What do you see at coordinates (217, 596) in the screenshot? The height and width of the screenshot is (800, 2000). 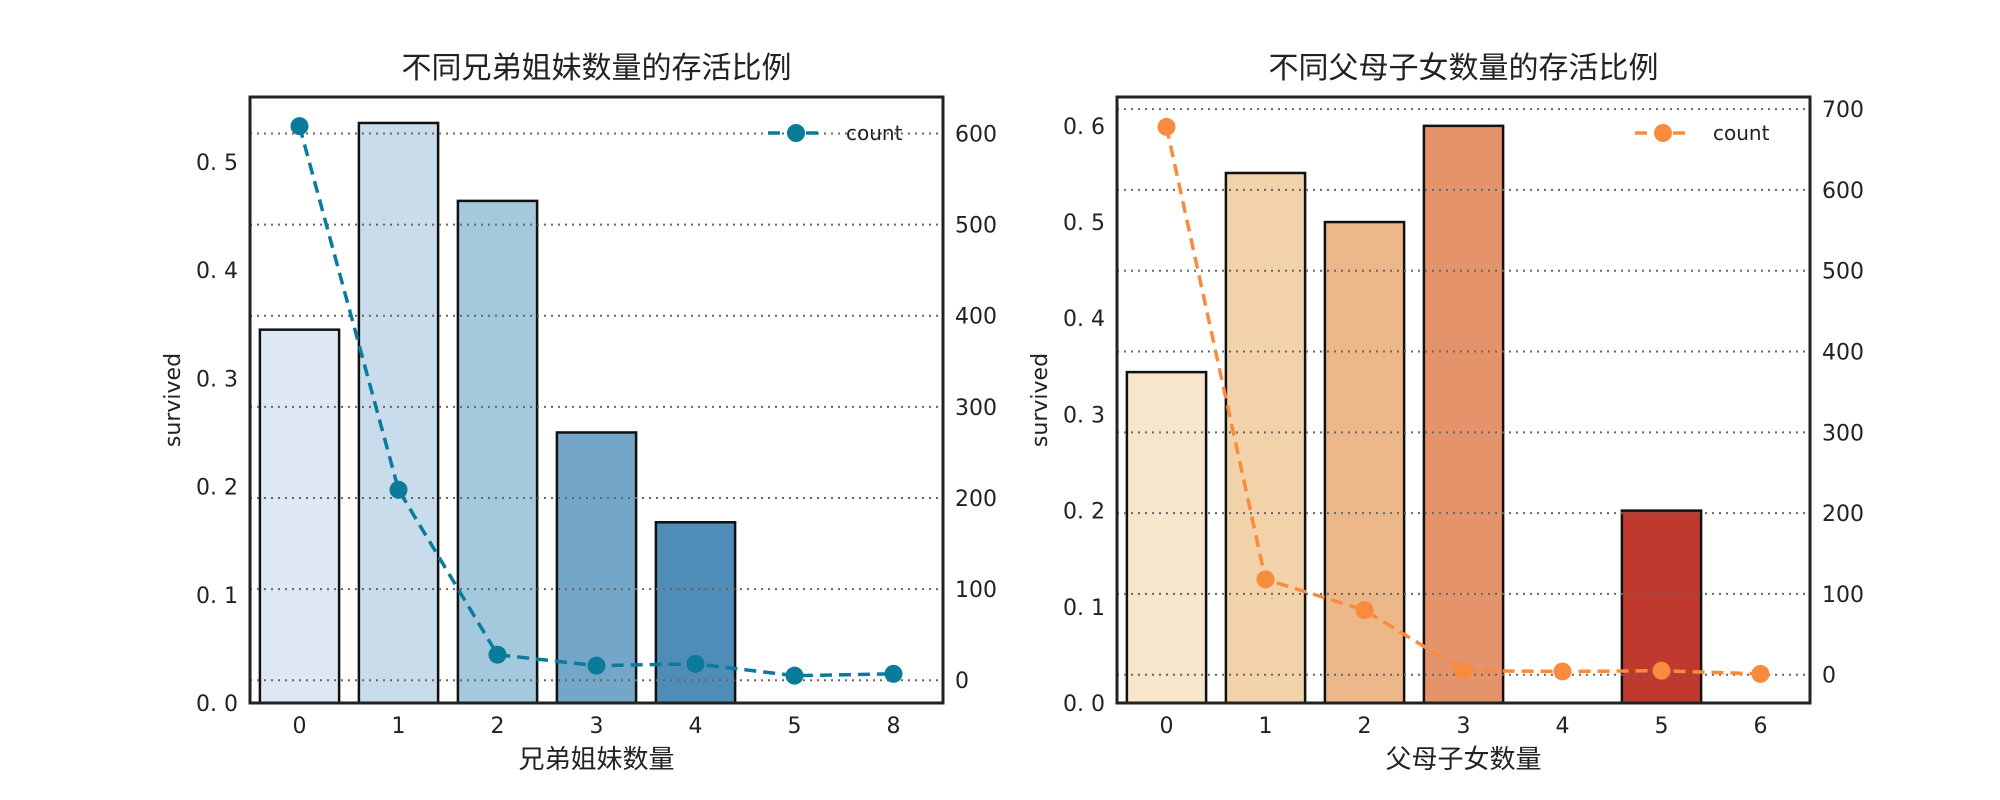 I see `left-ytick-label: 0. 1` at bounding box center [217, 596].